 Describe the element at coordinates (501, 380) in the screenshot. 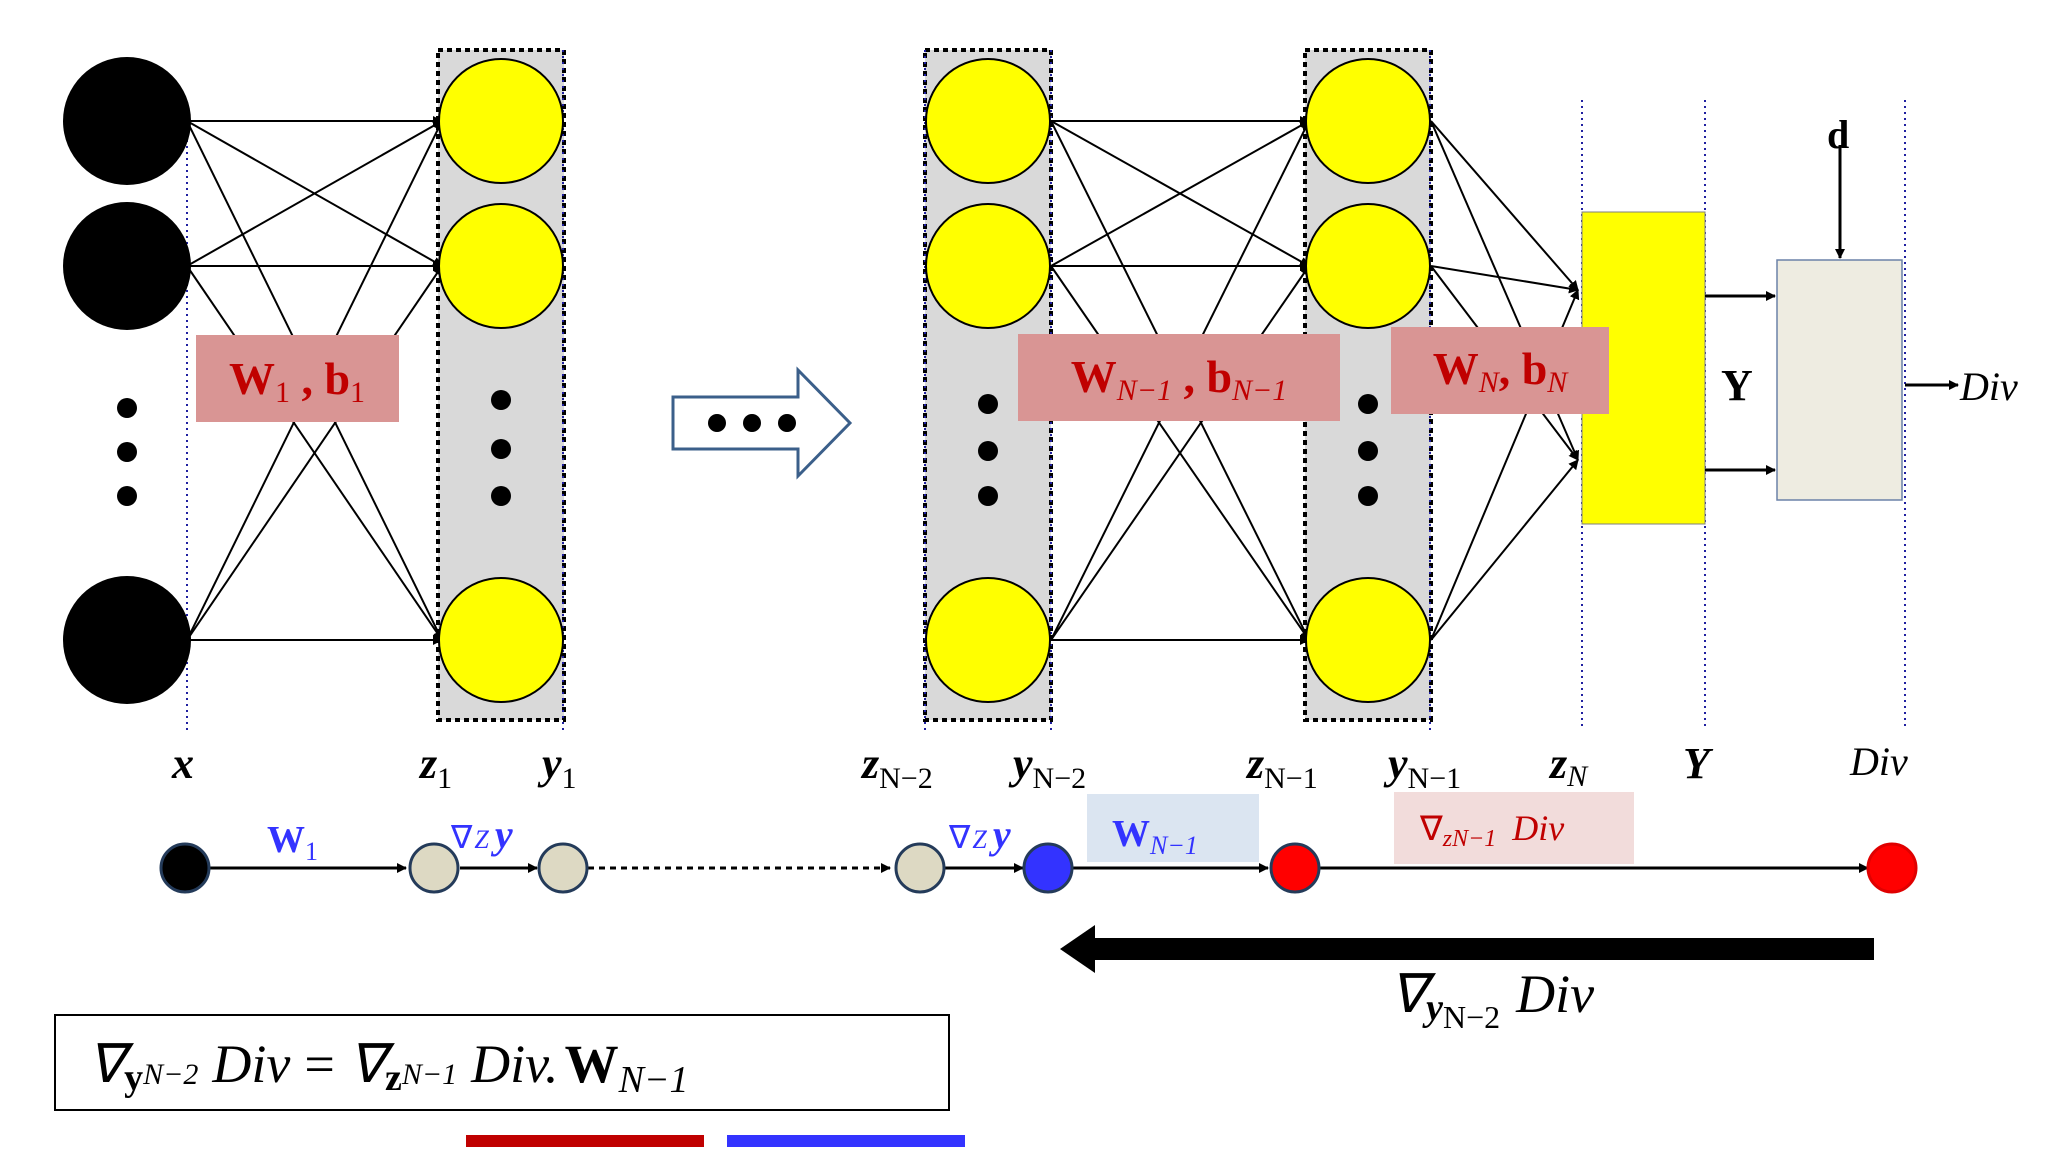

I see `layer1-neurons` at that location.